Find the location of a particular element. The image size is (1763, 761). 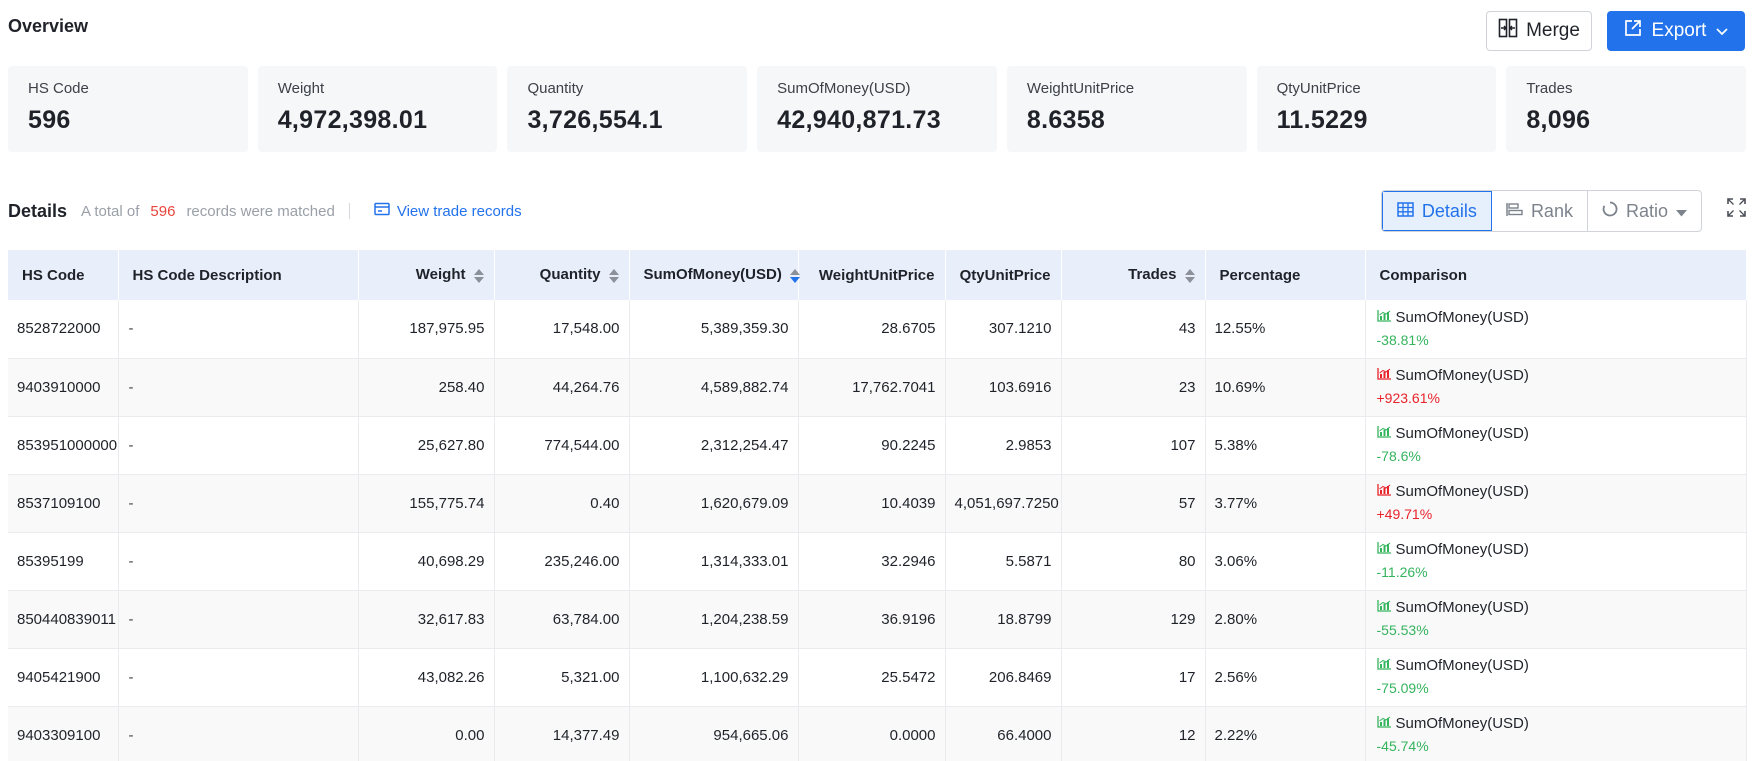

sort-desc-icon is located at coordinates (794, 276).